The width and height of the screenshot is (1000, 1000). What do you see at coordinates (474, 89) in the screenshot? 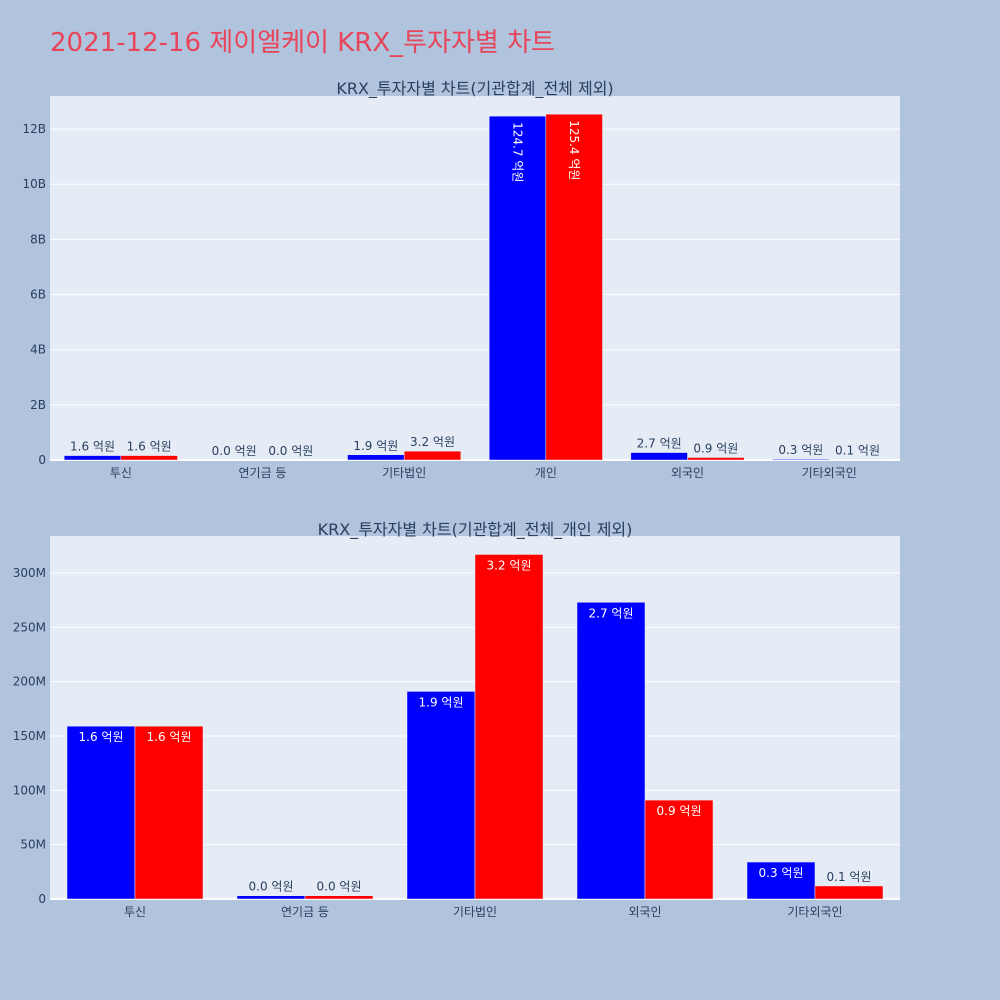
I see `chart-title: KRX_투자자별 차트(기관합계_전체 제외)` at bounding box center [474, 89].